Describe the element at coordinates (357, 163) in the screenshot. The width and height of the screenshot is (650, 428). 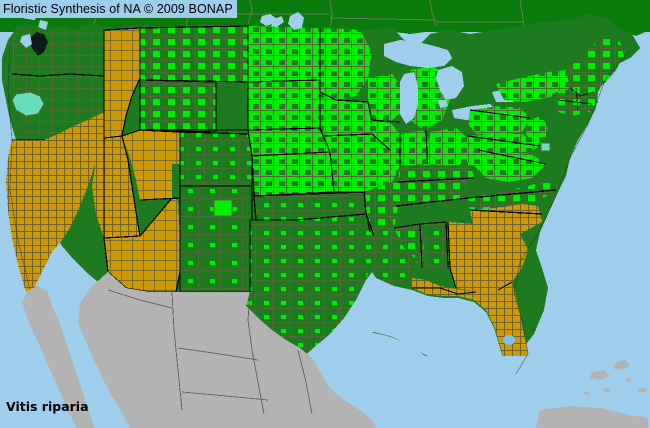
I see `region-missouri` at that location.